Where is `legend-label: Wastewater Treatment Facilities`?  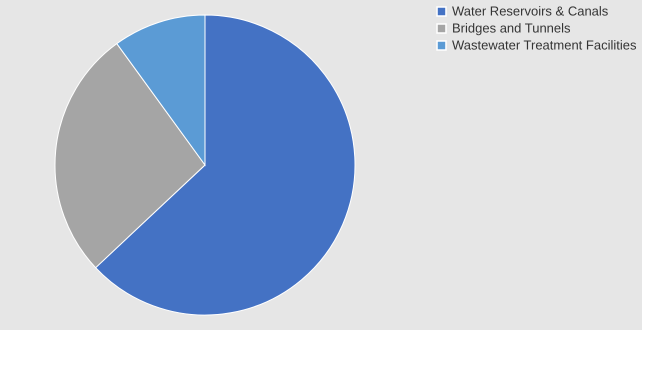
legend-label: Wastewater Treatment Facilities is located at coordinates (544, 45).